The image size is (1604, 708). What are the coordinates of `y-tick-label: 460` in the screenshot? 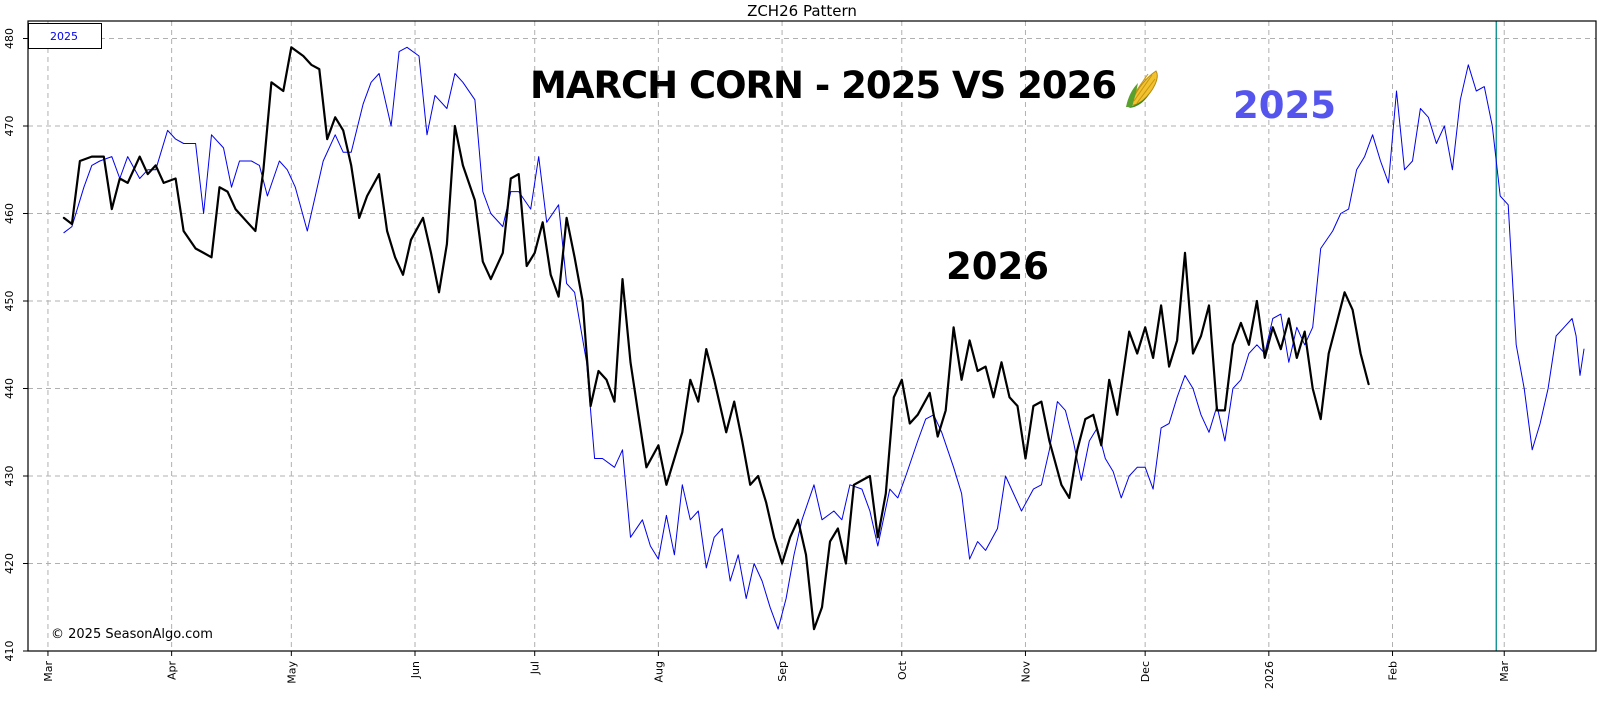 It's located at (9, 213).